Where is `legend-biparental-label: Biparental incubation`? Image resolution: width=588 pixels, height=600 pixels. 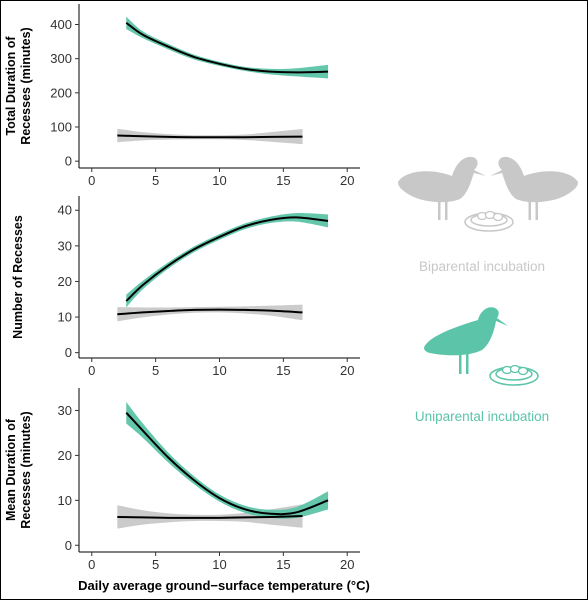
legend-biparental-label: Biparental incubation is located at coordinates (482, 266).